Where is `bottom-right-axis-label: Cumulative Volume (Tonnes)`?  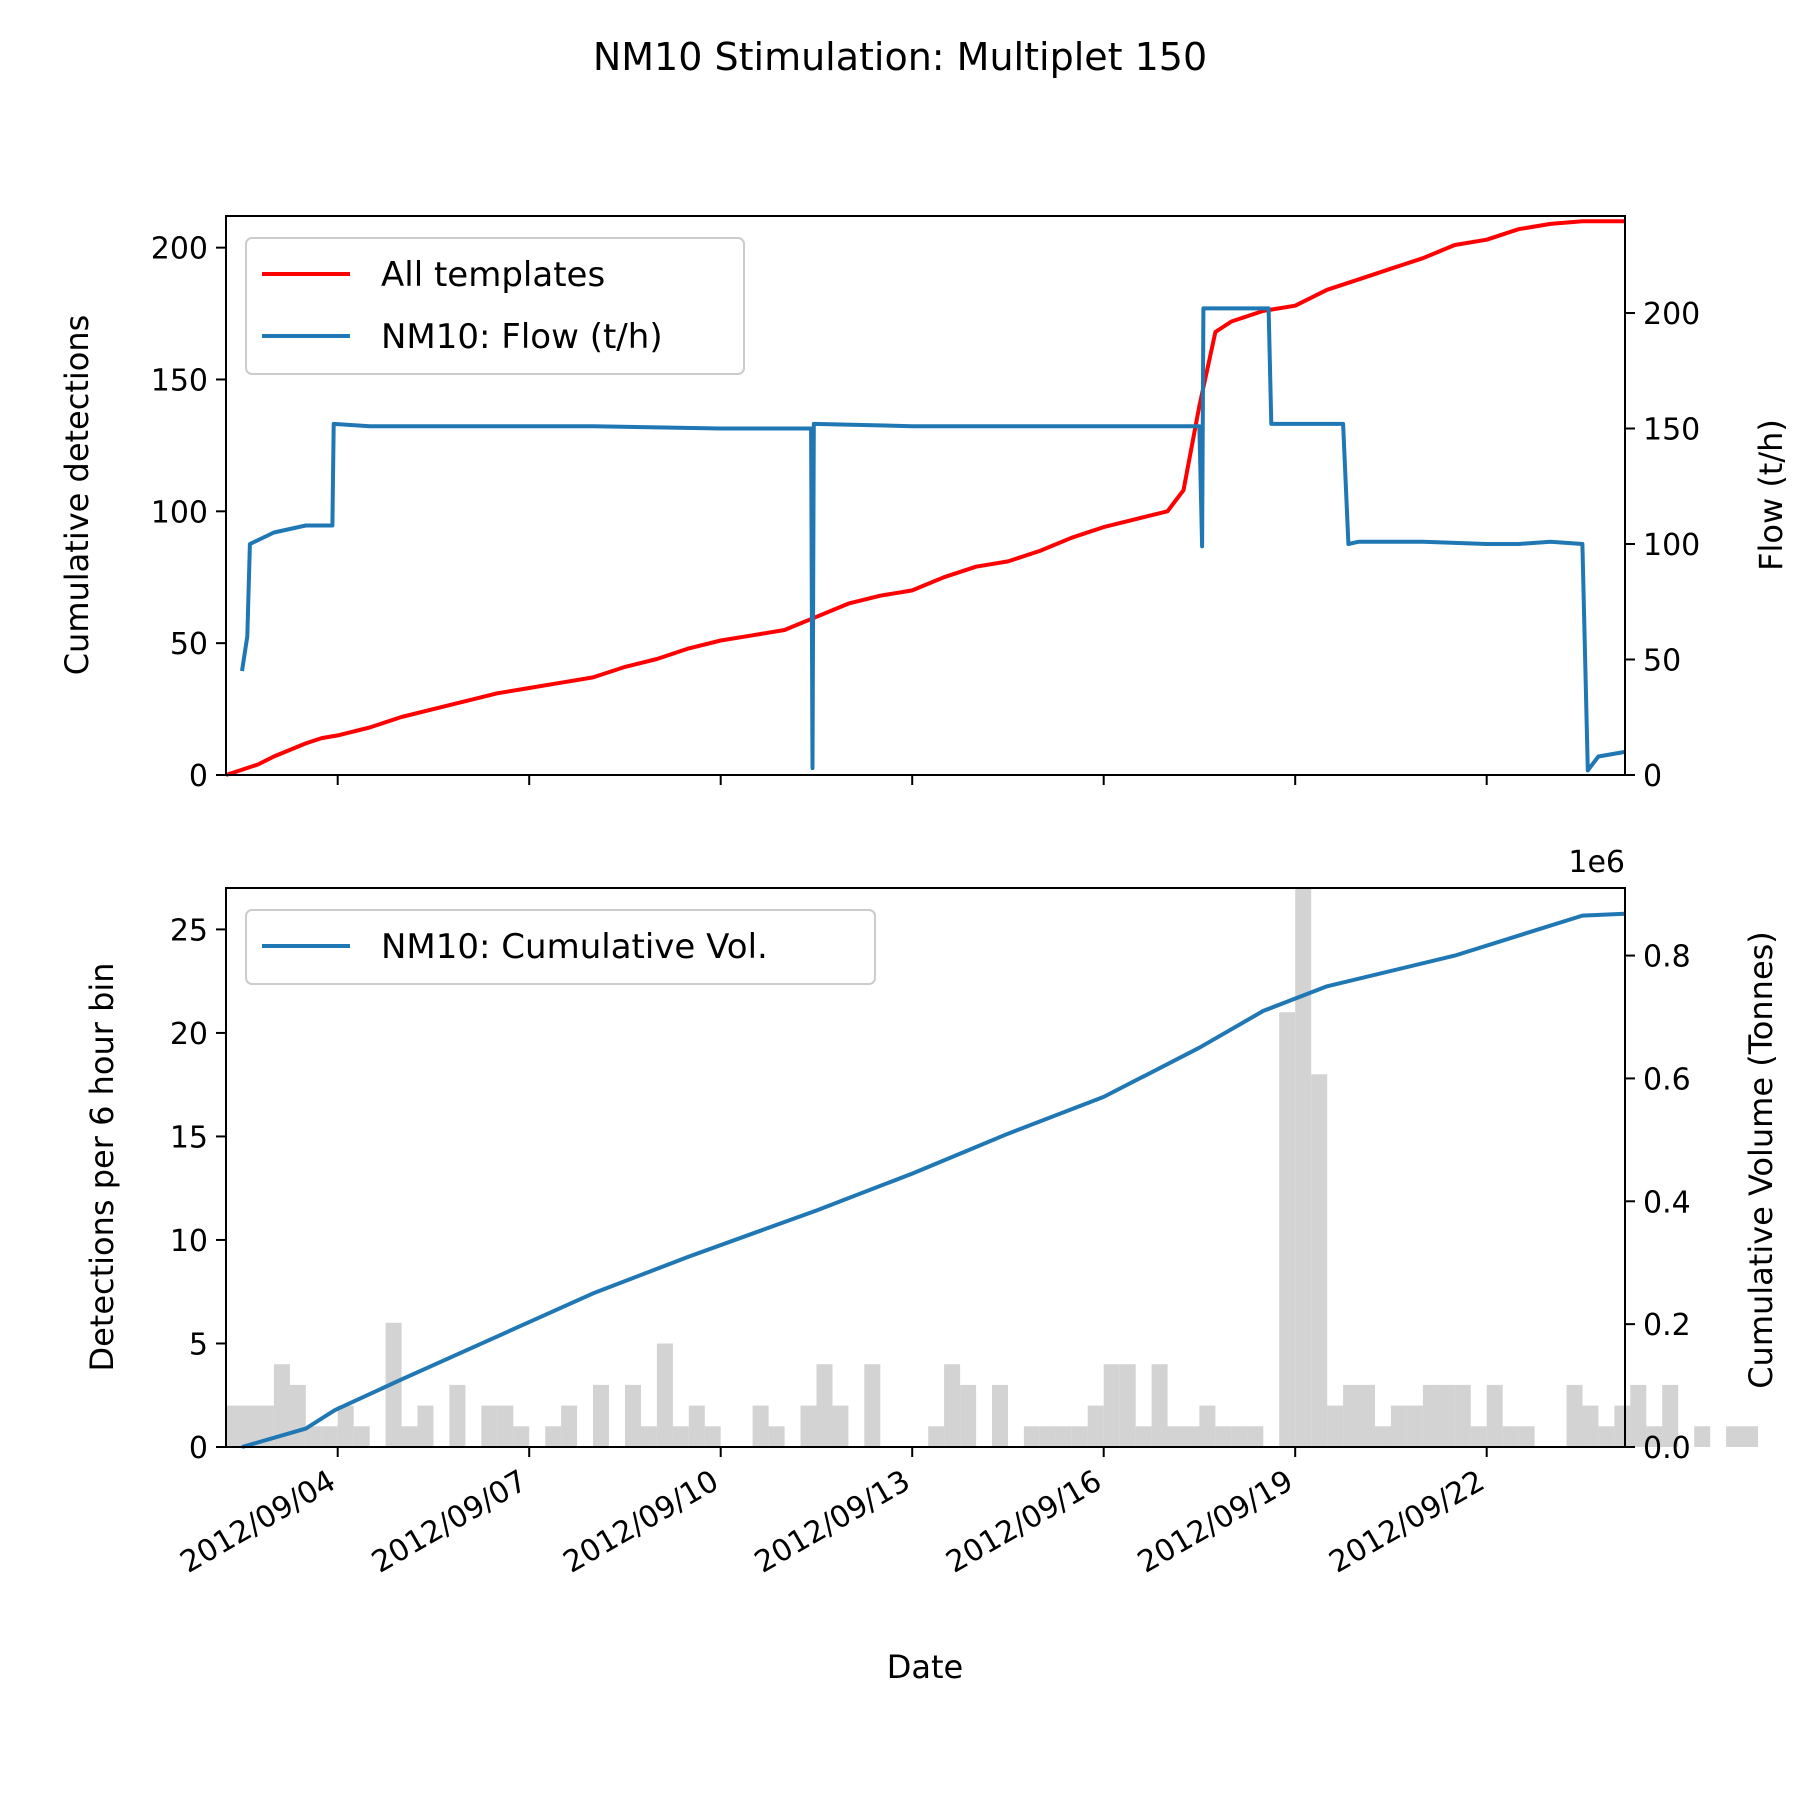
bottom-right-axis-label: Cumulative Volume (Tonnes) is located at coordinates (1761, 1160).